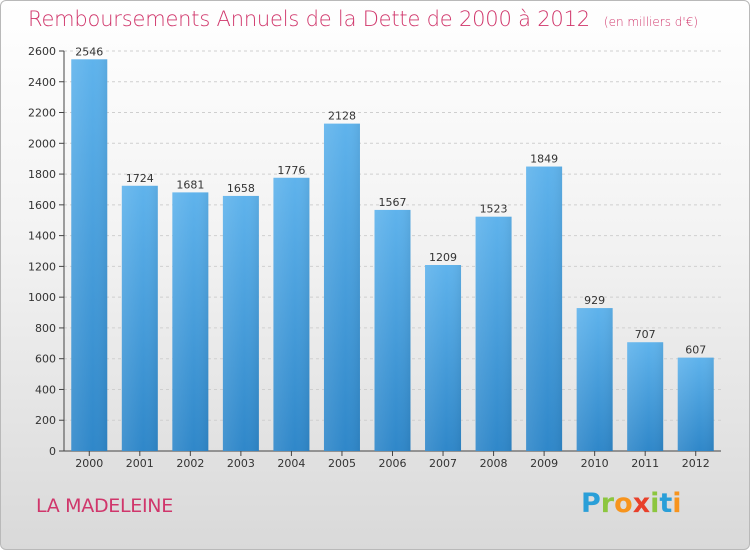 The width and height of the screenshot is (750, 550). What do you see at coordinates (393, 202) in the screenshot?
I see `bar-value-label: 1567` at bounding box center [393, 202].